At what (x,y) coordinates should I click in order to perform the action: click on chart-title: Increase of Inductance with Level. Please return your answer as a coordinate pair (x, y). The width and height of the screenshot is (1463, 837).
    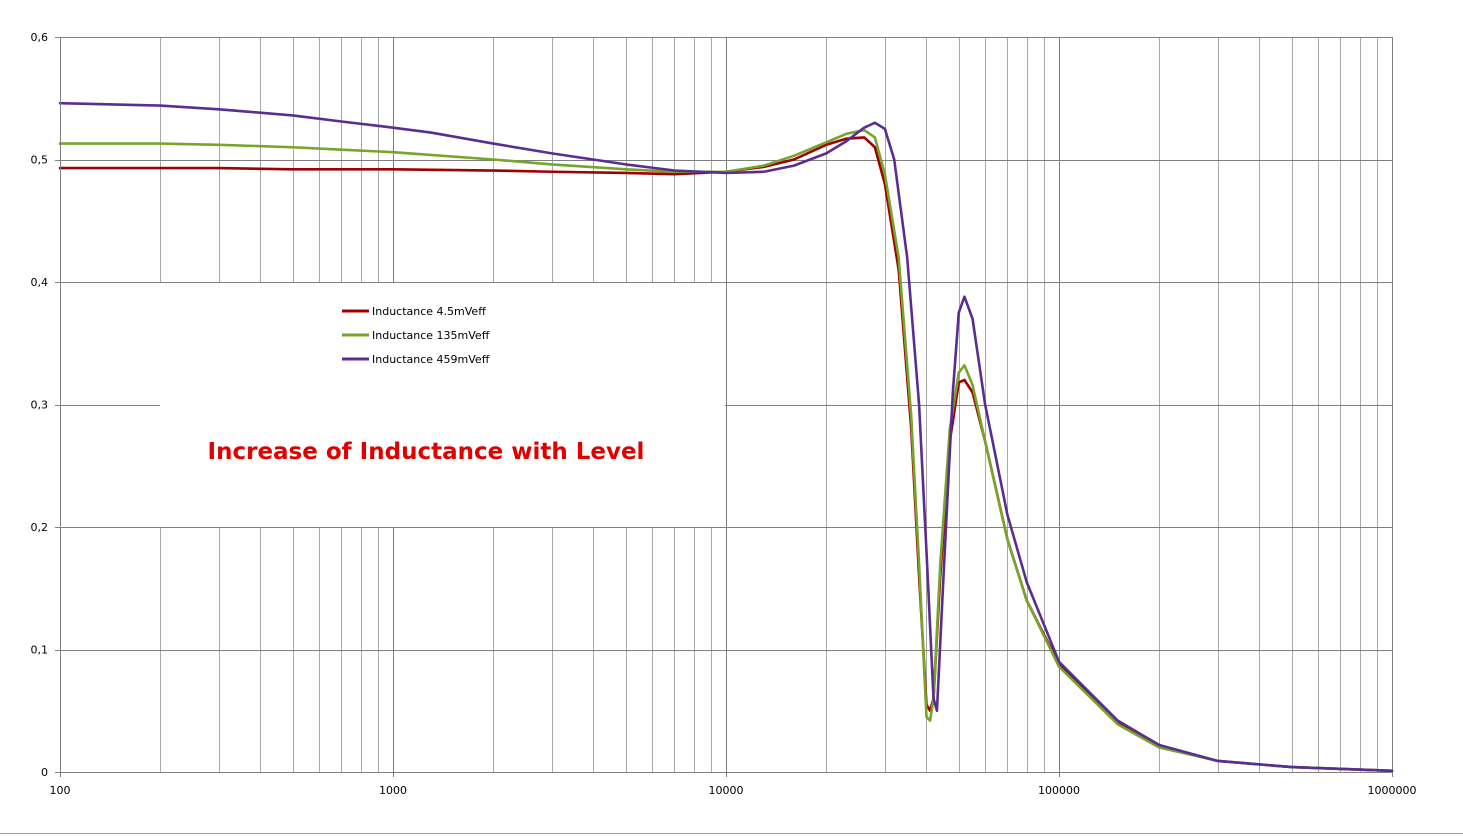
    Looking at the image, I should click on (426, 452).